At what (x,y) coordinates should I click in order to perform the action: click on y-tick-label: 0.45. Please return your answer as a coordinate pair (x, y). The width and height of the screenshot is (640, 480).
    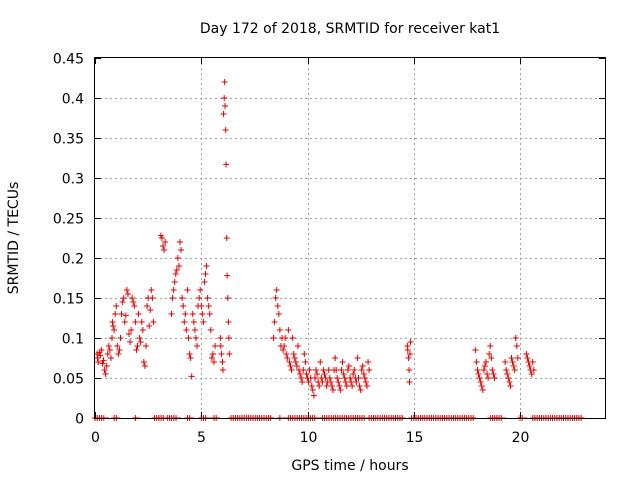
    Looking at the image, I should click on (68, 60).